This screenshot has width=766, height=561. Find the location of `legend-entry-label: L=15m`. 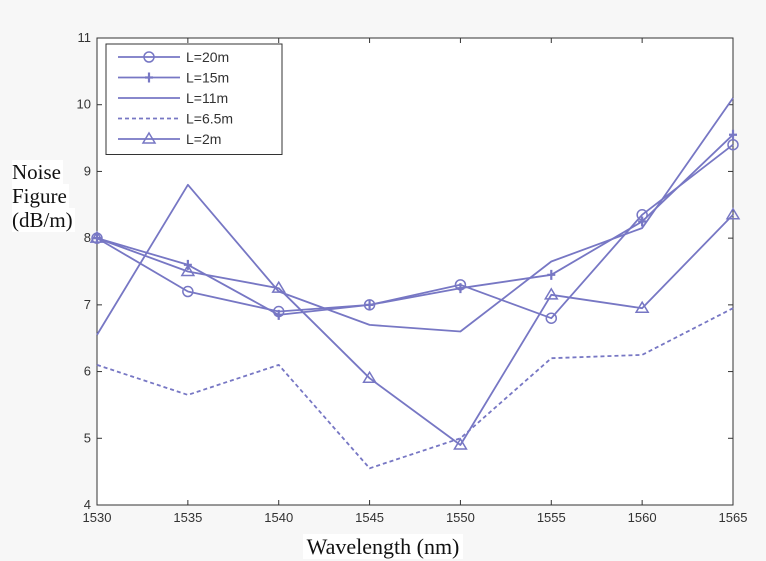

legend-entry-label: L=15m is located at coordinates (207, 78).